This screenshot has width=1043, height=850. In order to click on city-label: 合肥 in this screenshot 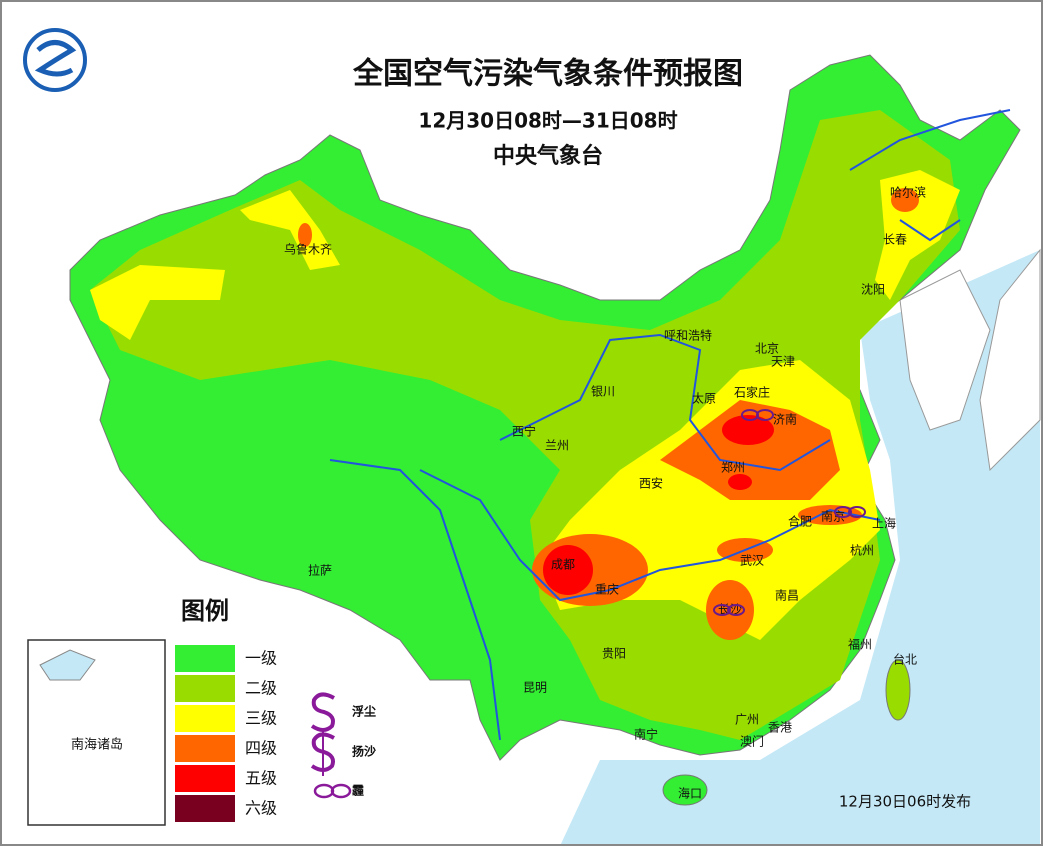, I will do `click(800, 521)`.